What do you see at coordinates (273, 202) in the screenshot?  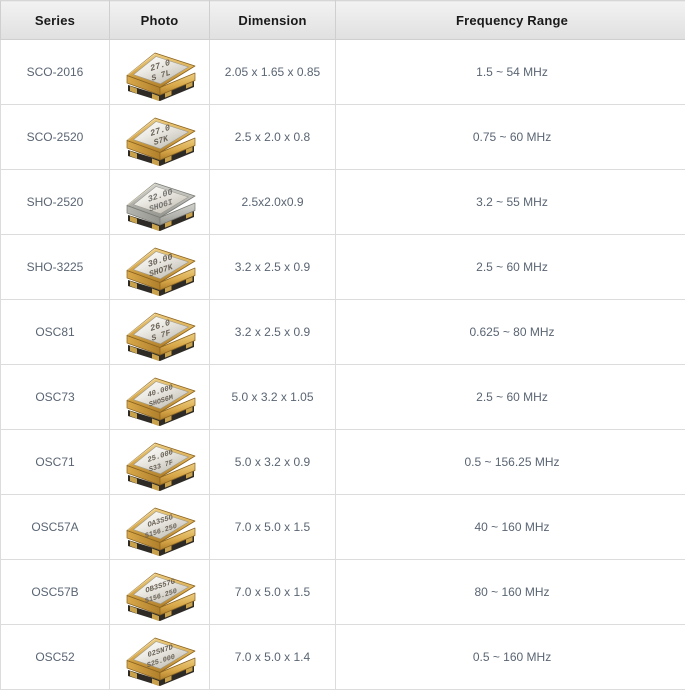 I see `cell-dimension: 2.5x2.0x0.9` at bounding box center [273, 202].